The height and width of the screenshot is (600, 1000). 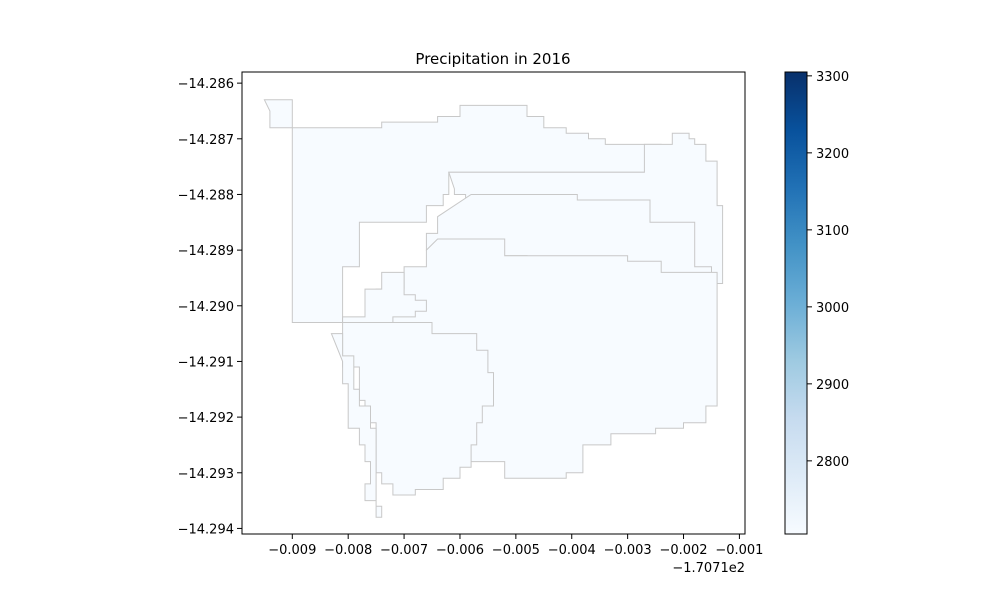 I want to click on x-tick-label: −0.005, so click(x=516, y=550).